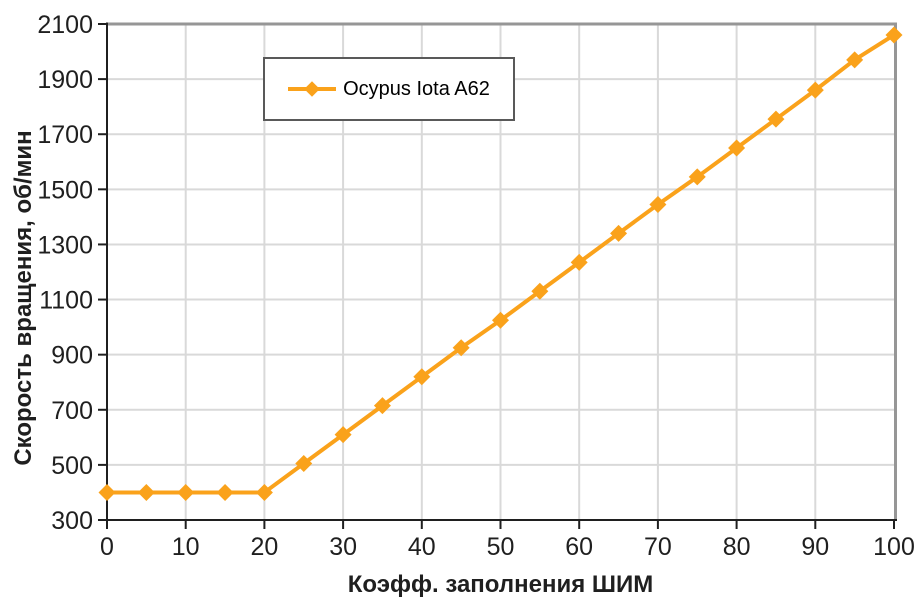 Image resolution: width=920 pixels, height=599 pixels. Describe the element at coordinates (894, 547) in the screenshot. I see `x-tick-label: 100` at that location.